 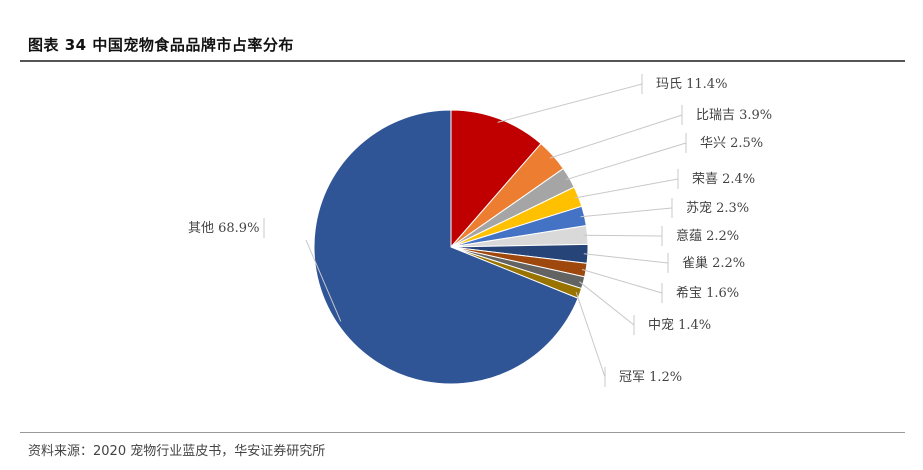 What do you see at coordinates (717, 208) in the screenshot?
I see `data-label-5: 苏宠 2.3%` at bounding box center [717, 208].